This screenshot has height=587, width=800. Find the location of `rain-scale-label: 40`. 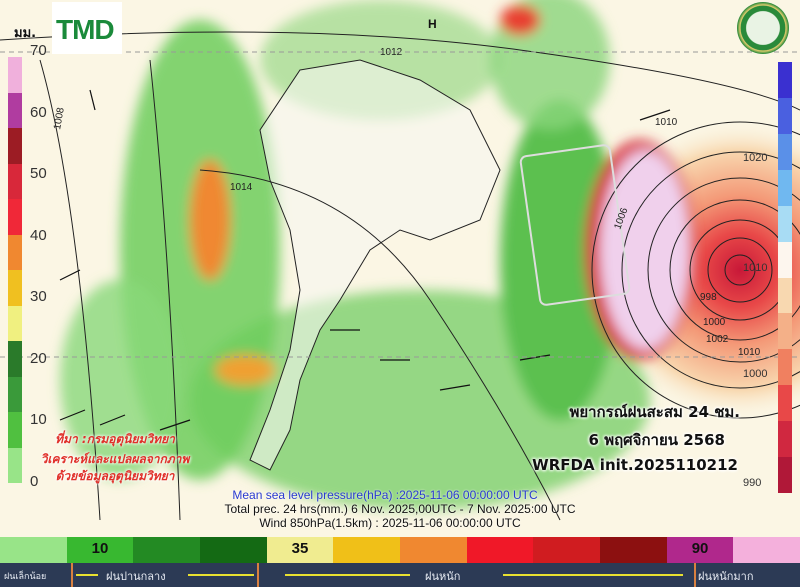

rain-scale-label: 40 is located at coordinates (38, 235).